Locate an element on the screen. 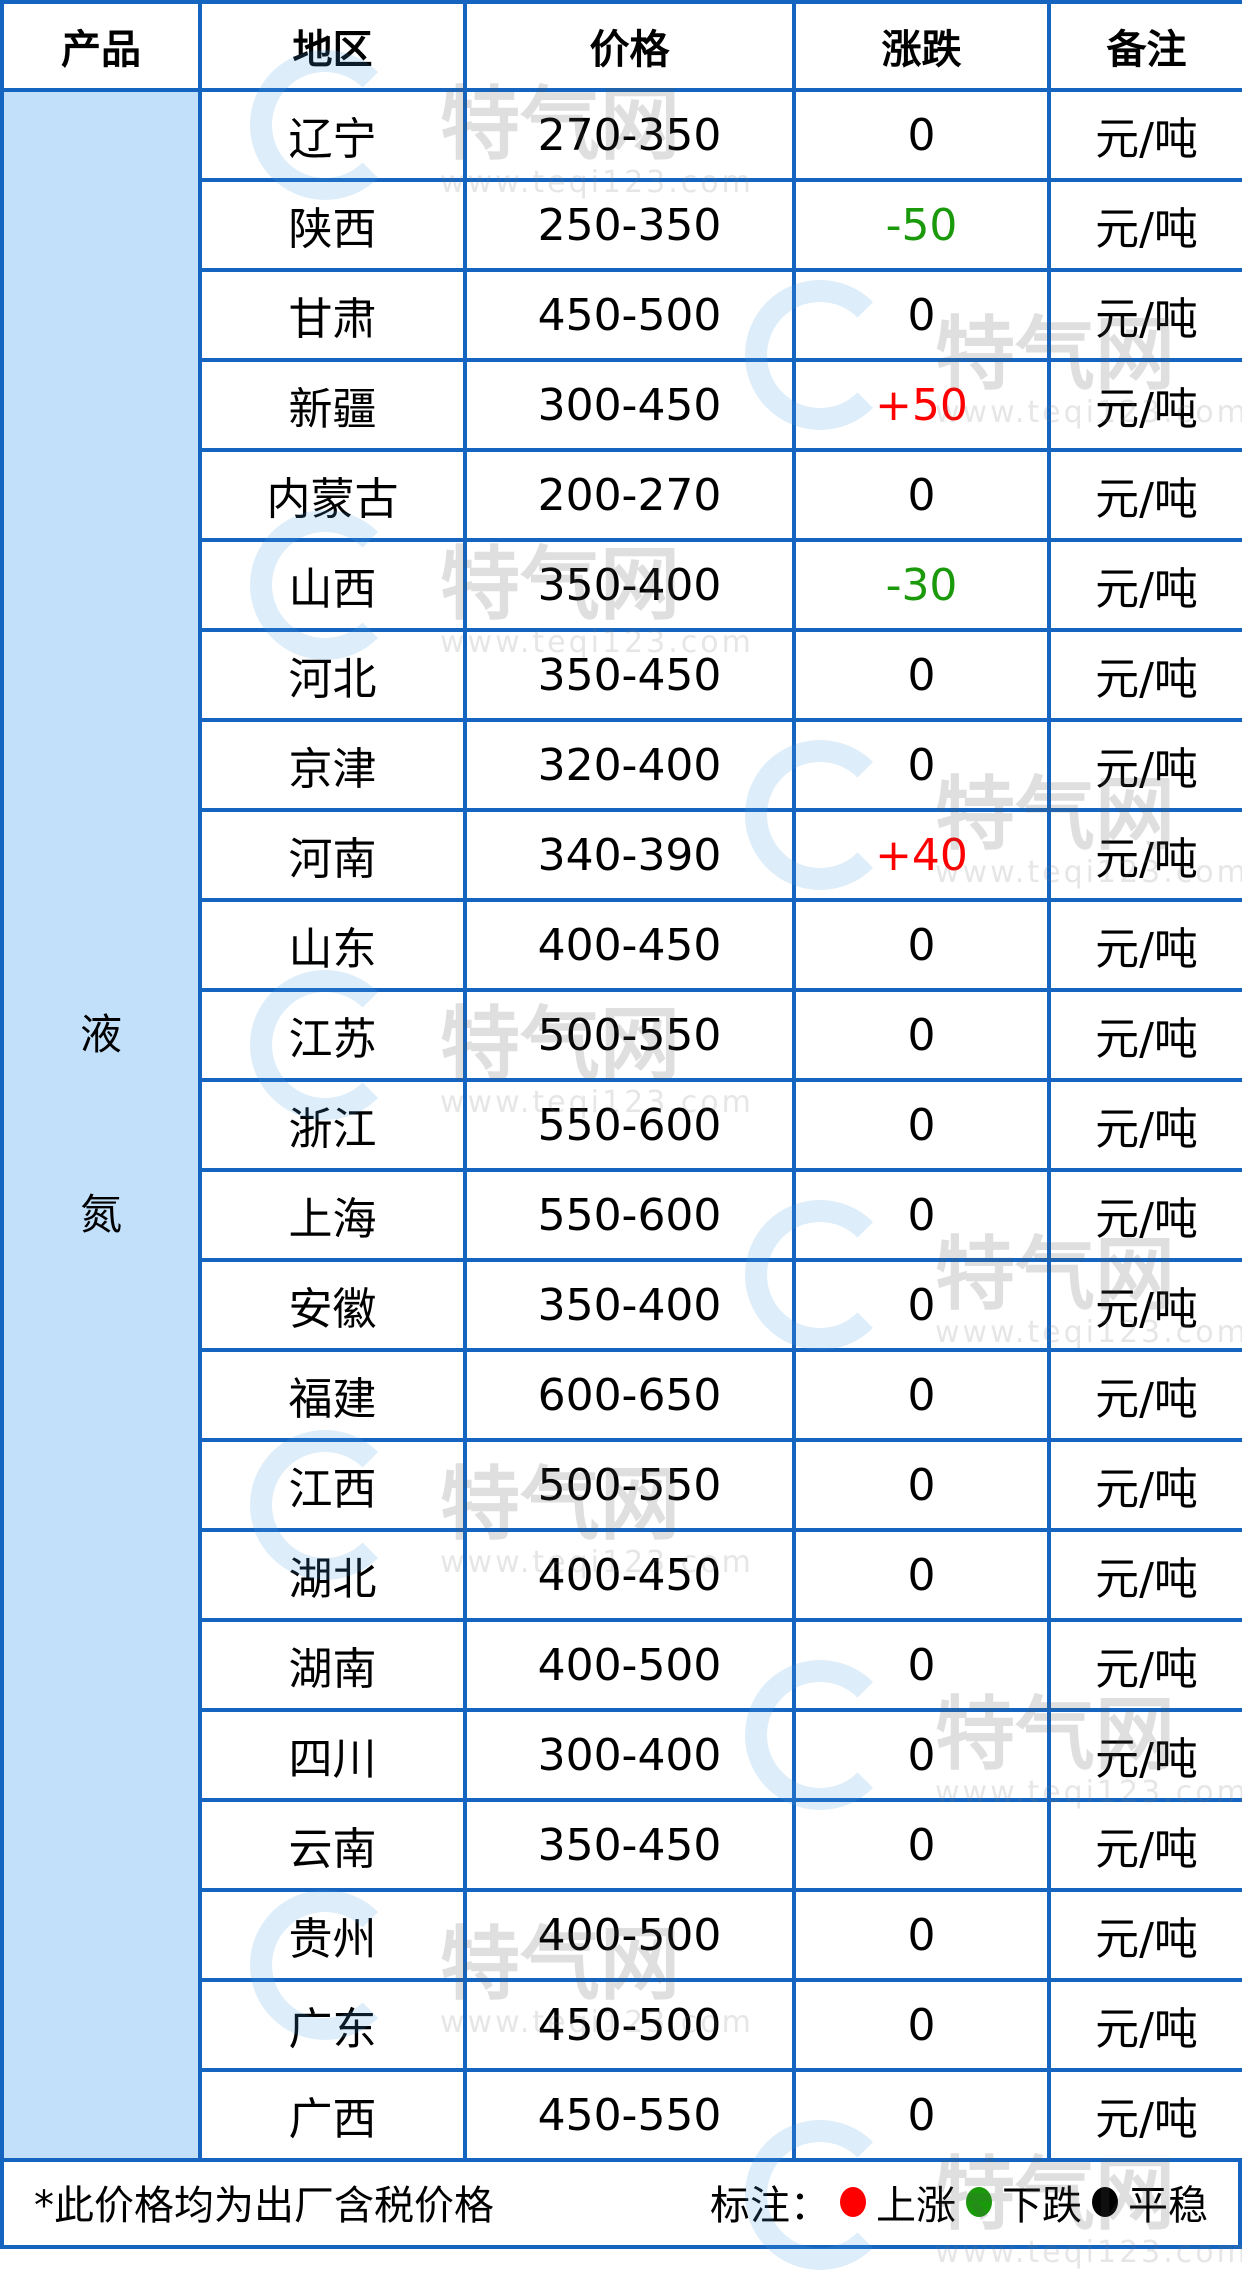  table-row: 广西 450-550 0 元/吨 is located at coordinates (622, 2115).